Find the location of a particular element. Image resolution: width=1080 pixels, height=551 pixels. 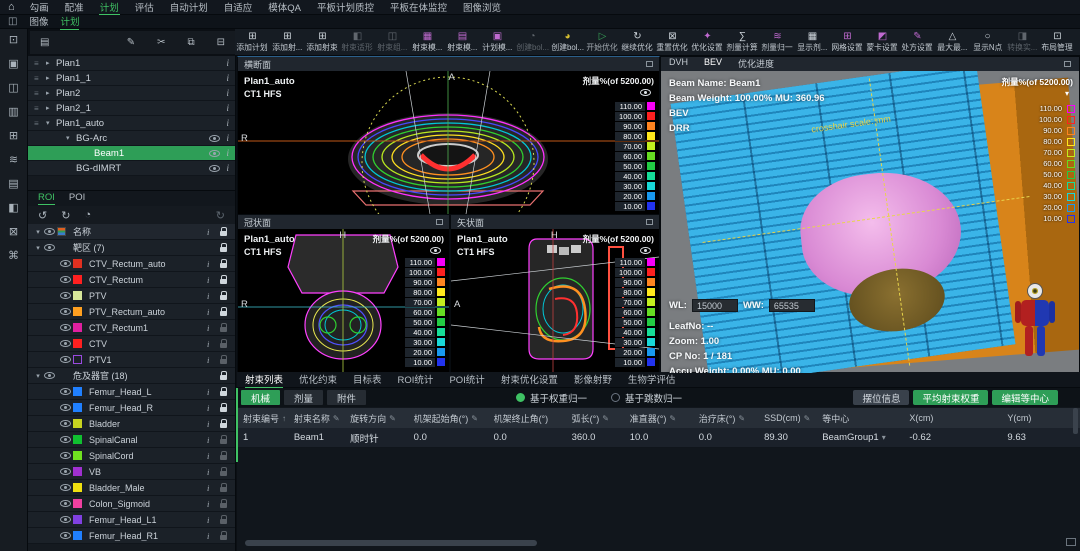

normalization-radio: 基于权重归一 is located at coordinates (551, 398).